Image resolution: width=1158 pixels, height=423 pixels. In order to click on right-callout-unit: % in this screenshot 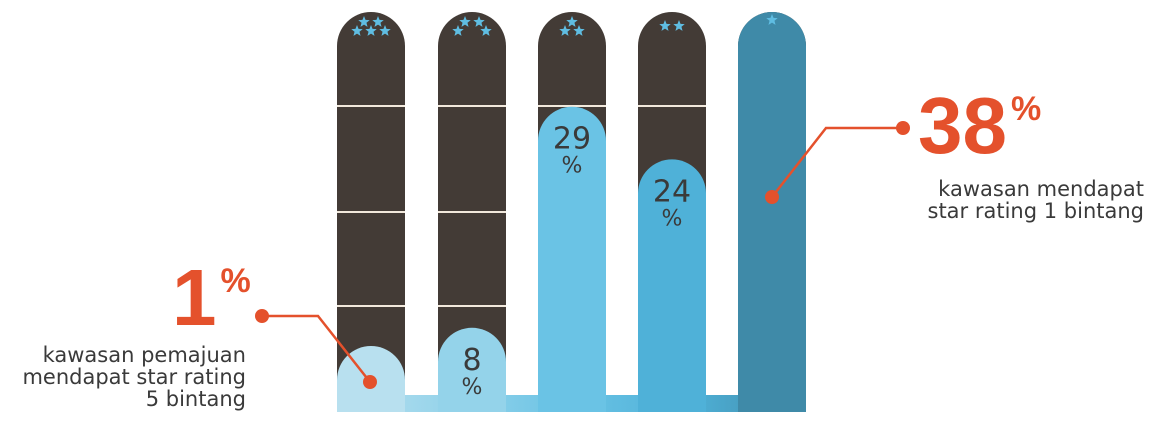, I will do `click(1026, 109)`.